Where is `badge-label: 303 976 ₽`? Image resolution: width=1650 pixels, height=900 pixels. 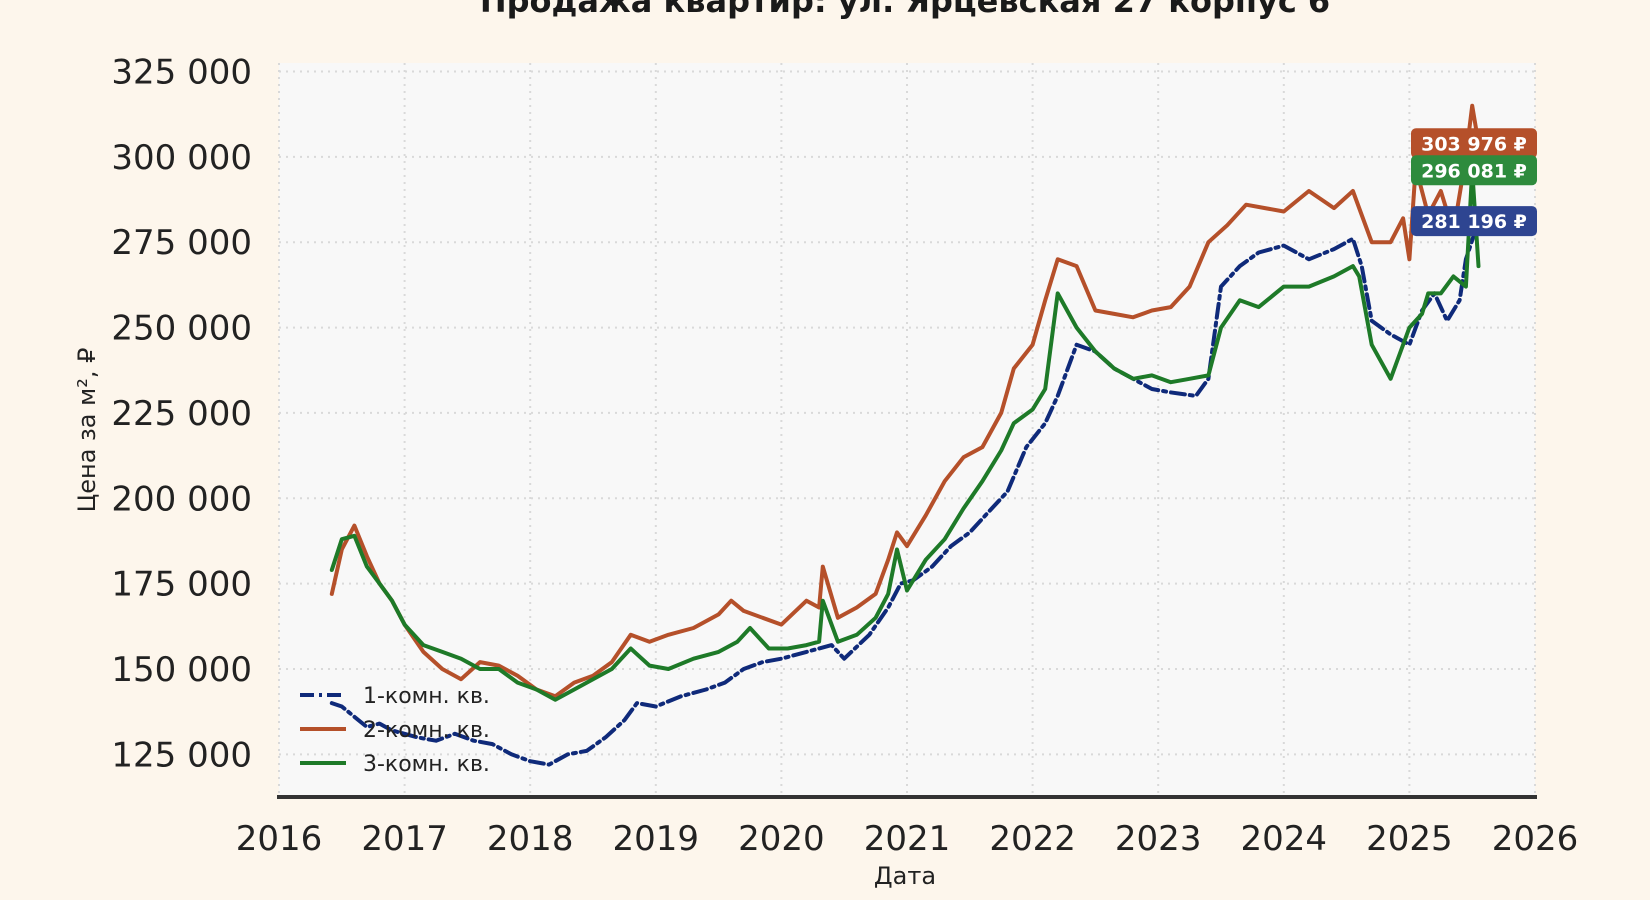 badge-label: 303 976 ₽ is located at coordinates (1474, 144).